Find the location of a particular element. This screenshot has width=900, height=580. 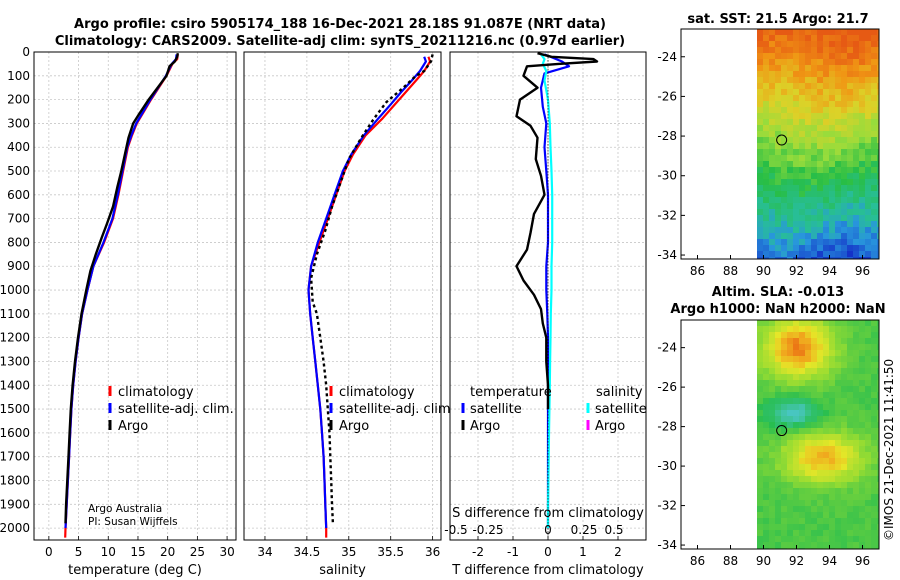

y-tick-label: 900 is located at coordinates (18, 266).